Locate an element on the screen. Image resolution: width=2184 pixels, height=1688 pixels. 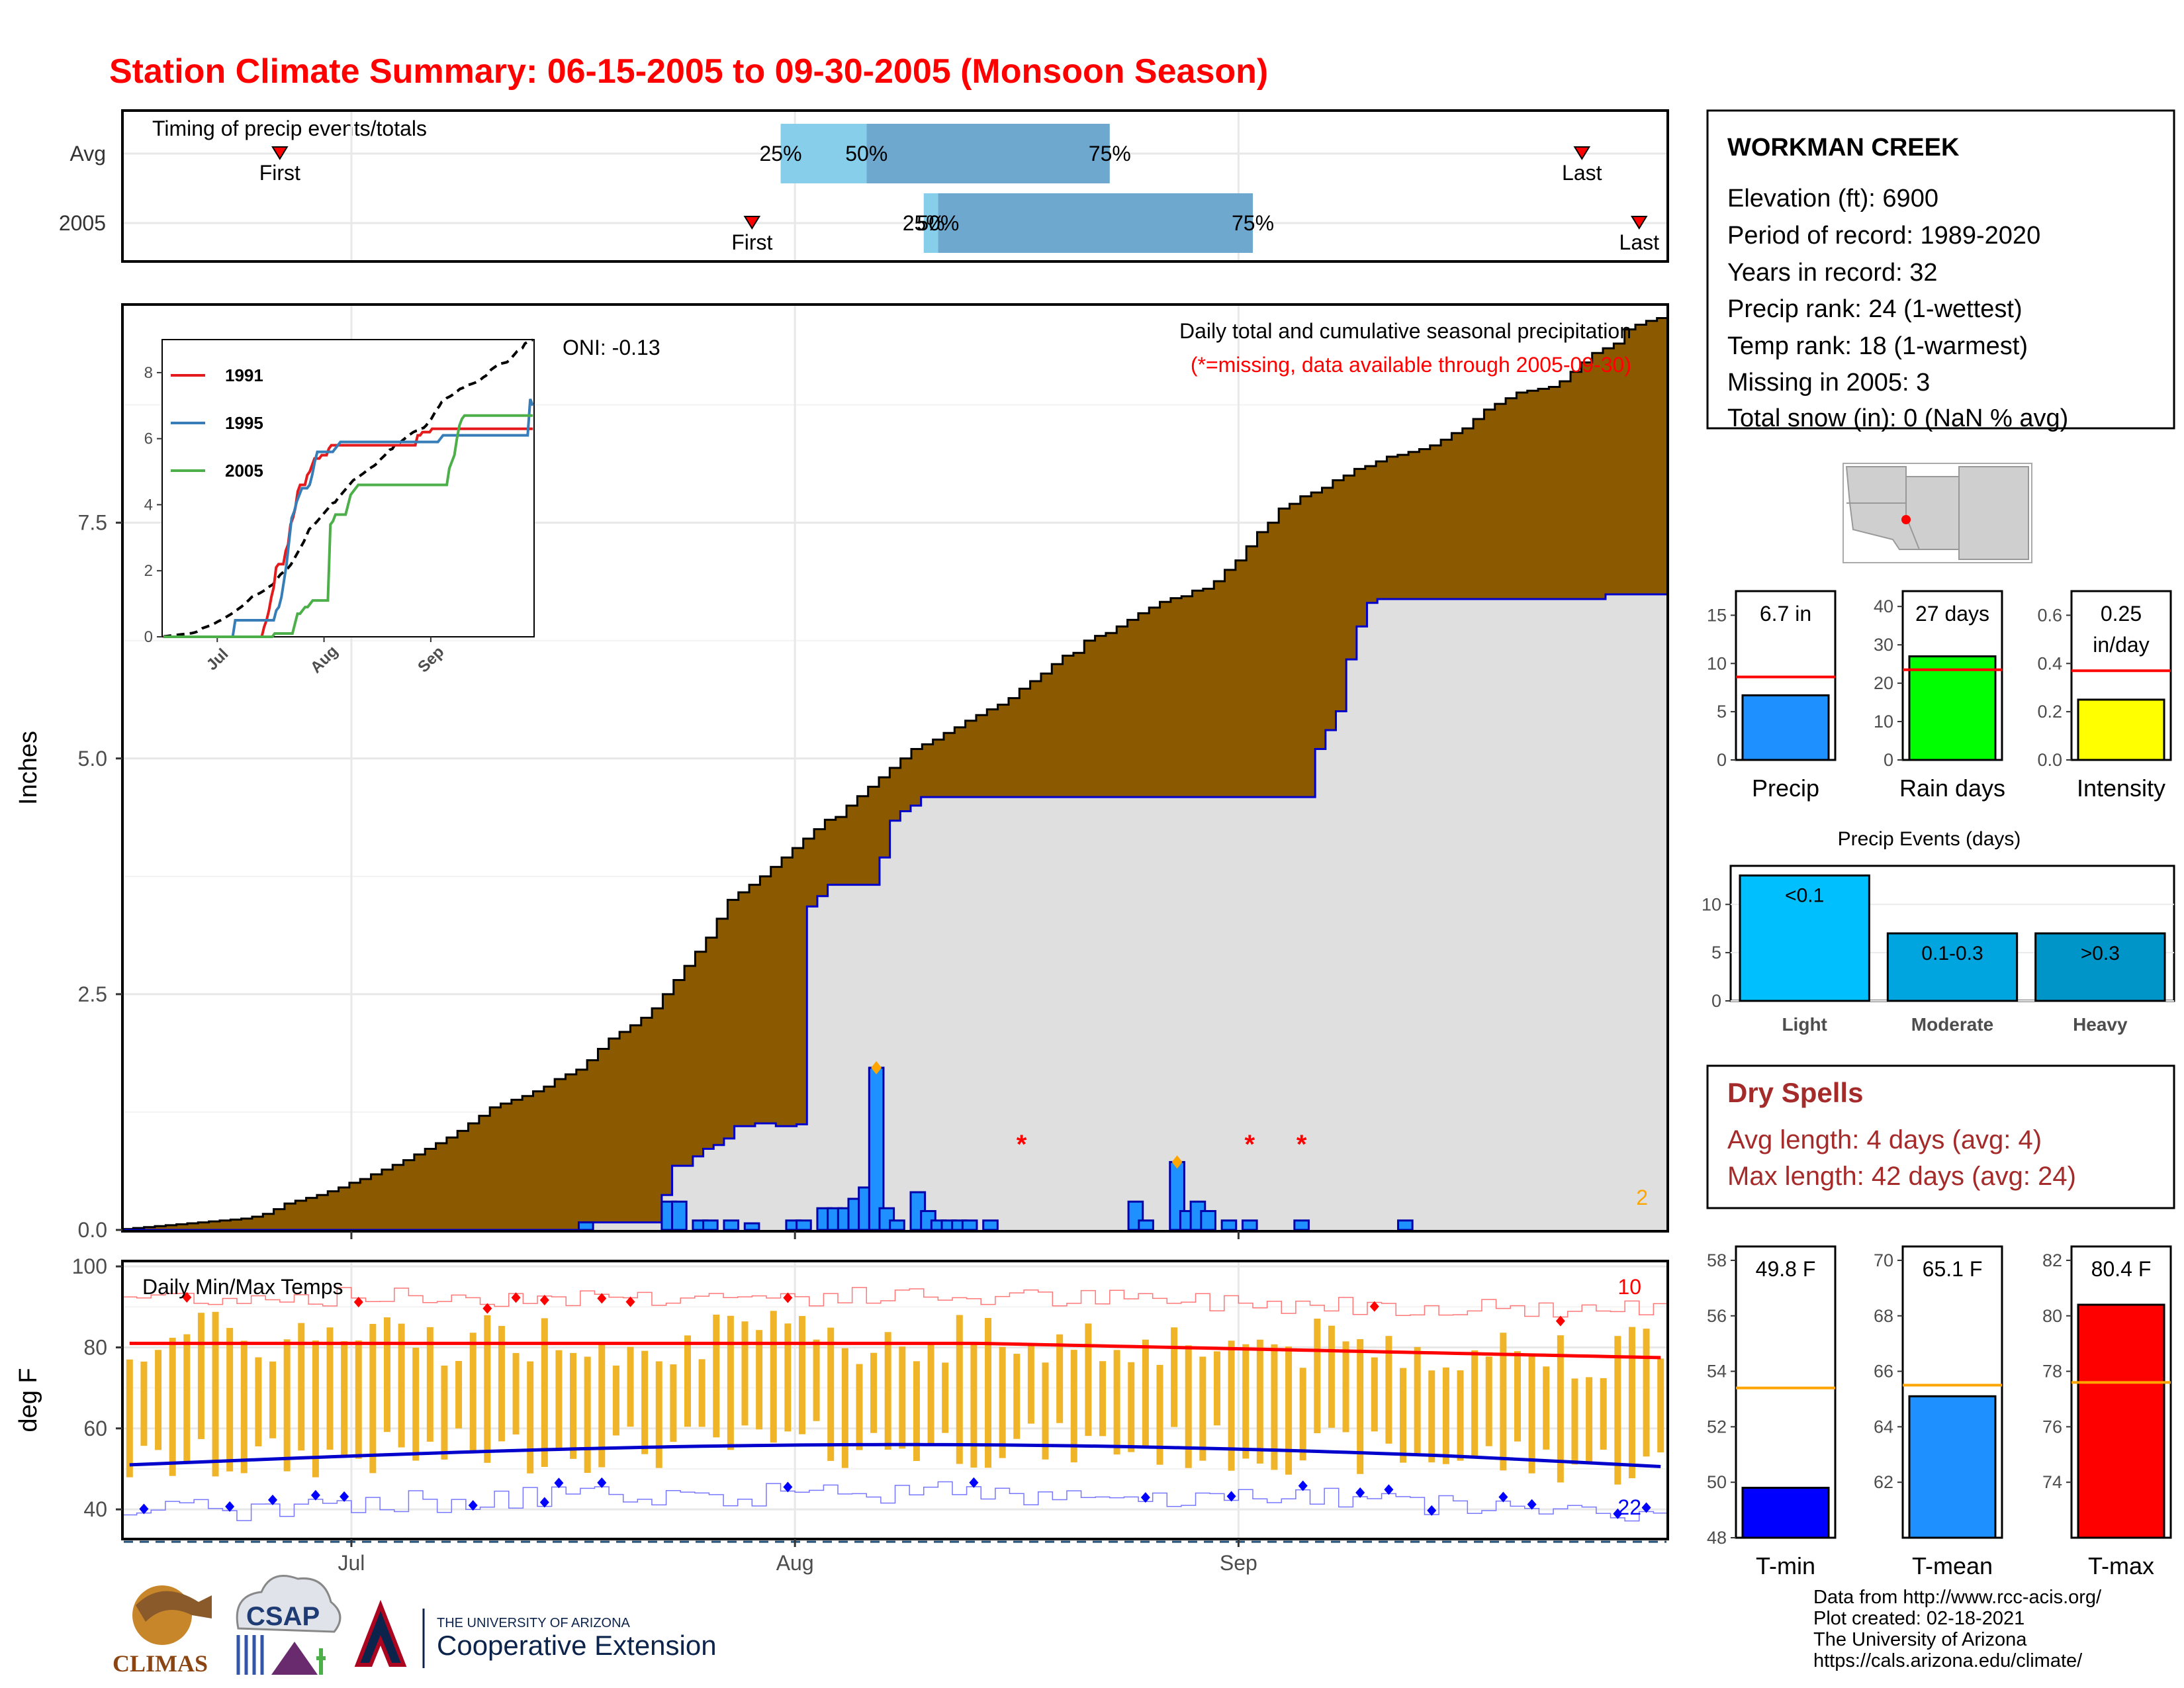
events-bar-label: Moderate is located at coordinates (1952, 1024).